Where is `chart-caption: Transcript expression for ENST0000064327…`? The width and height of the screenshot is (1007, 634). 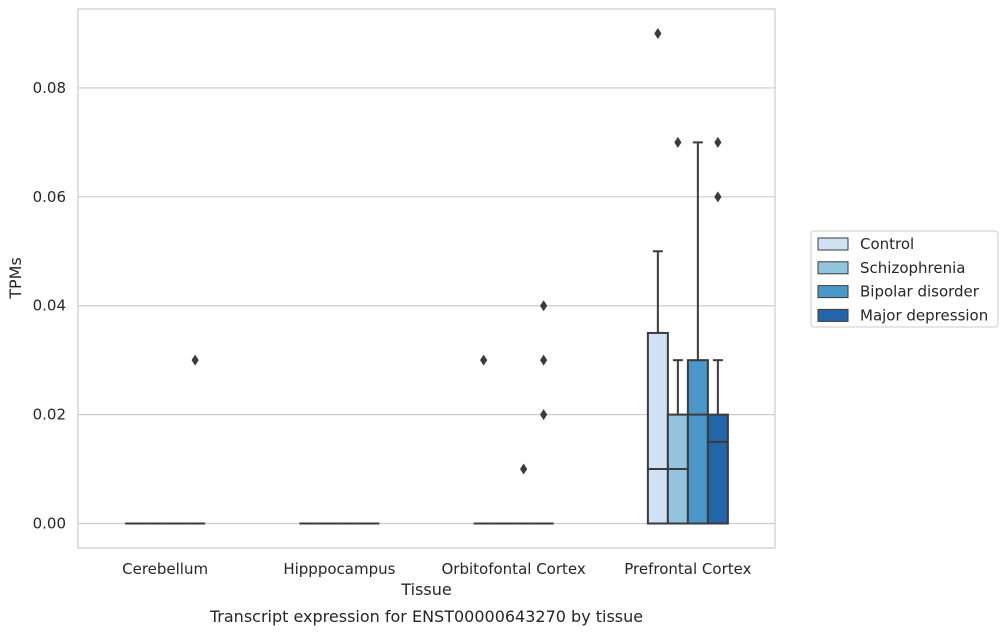
chart-caption: Transcript expression for ENST0000064327… is located at coordinates (426, 616).